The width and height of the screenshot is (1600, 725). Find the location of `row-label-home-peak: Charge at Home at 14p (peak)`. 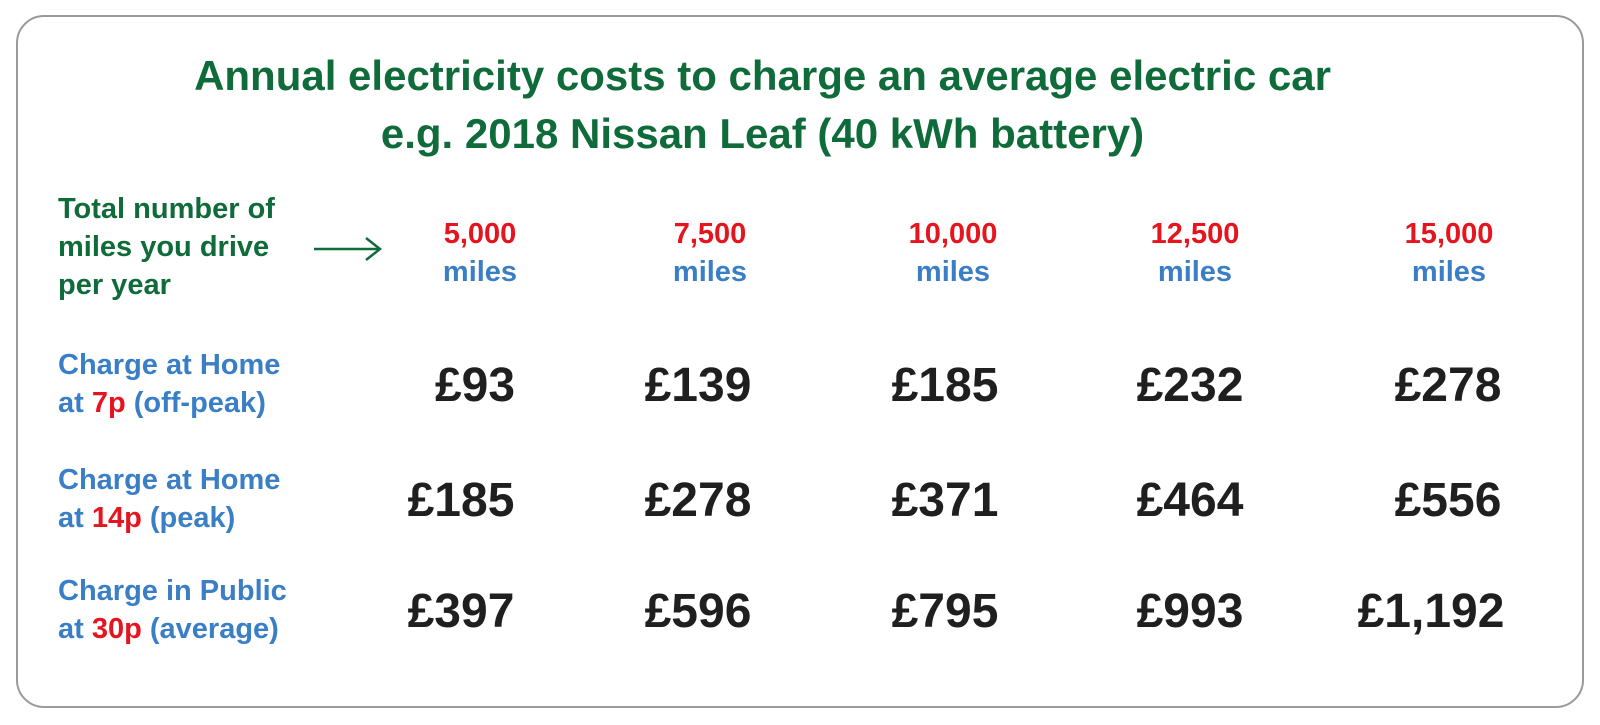

row-label-home-peak: Charge at Home at 14p (peak) is located at coordinates (169, 499).